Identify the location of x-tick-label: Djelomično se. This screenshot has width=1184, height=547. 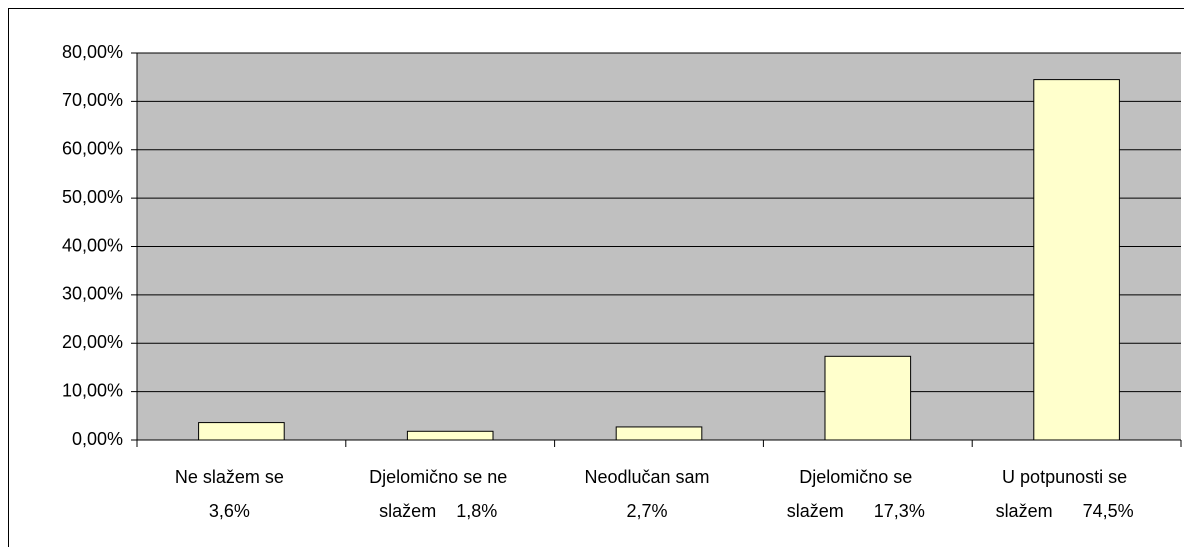
(855, 477).